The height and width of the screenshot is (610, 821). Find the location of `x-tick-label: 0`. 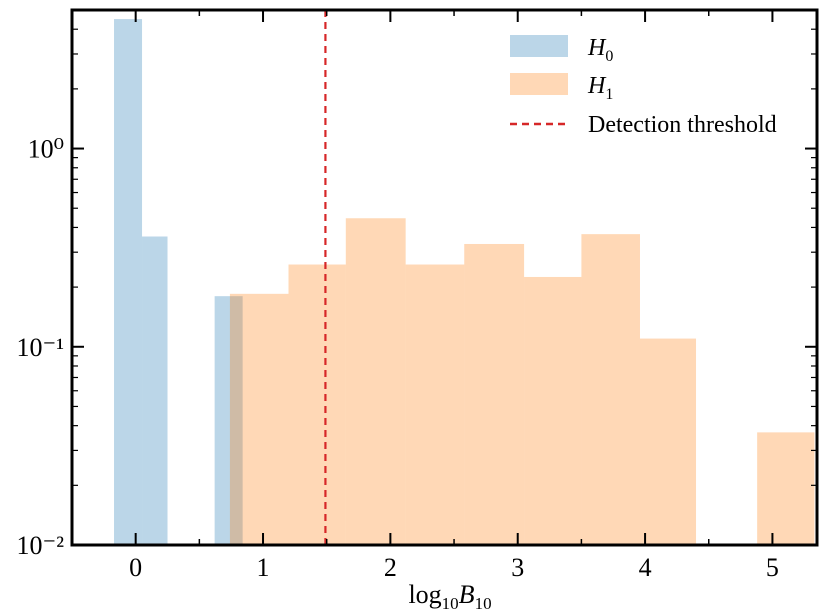

x-tick-label: 0 is located at coordinates (135, 567).